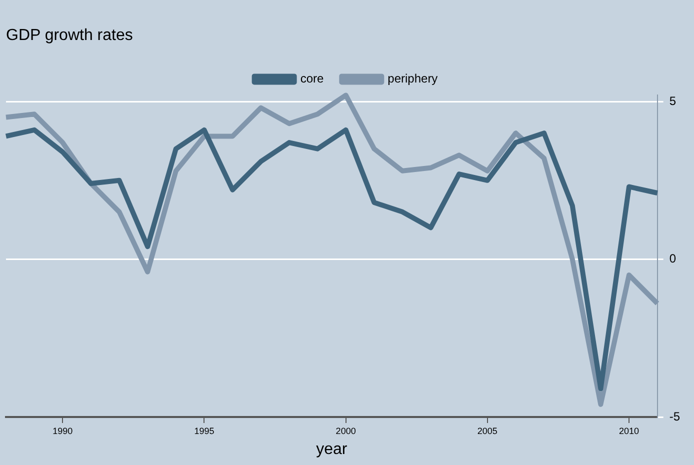  What do you see at coordinates (672, 101) in the screenshot?
I see `y-tick-label: 5` at bounding box center [672, 101].